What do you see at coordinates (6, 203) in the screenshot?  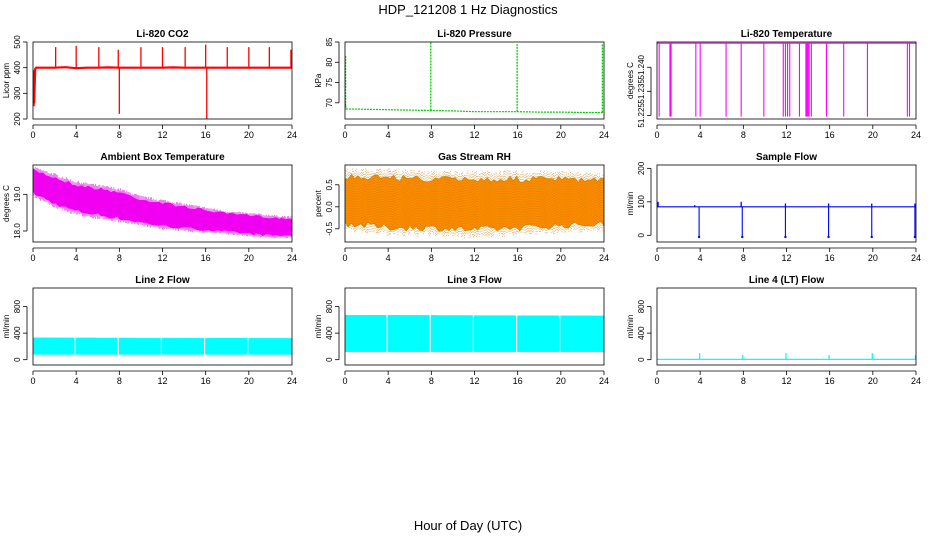 I see `y-axis-label: degrees C` at bounding box center [6, 203].